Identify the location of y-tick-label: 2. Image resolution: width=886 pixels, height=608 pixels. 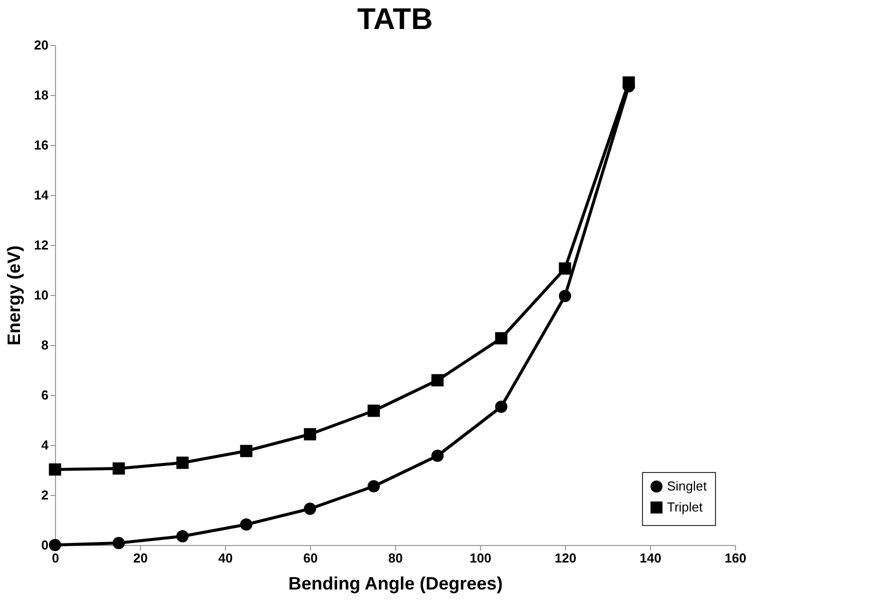
(44, 495).